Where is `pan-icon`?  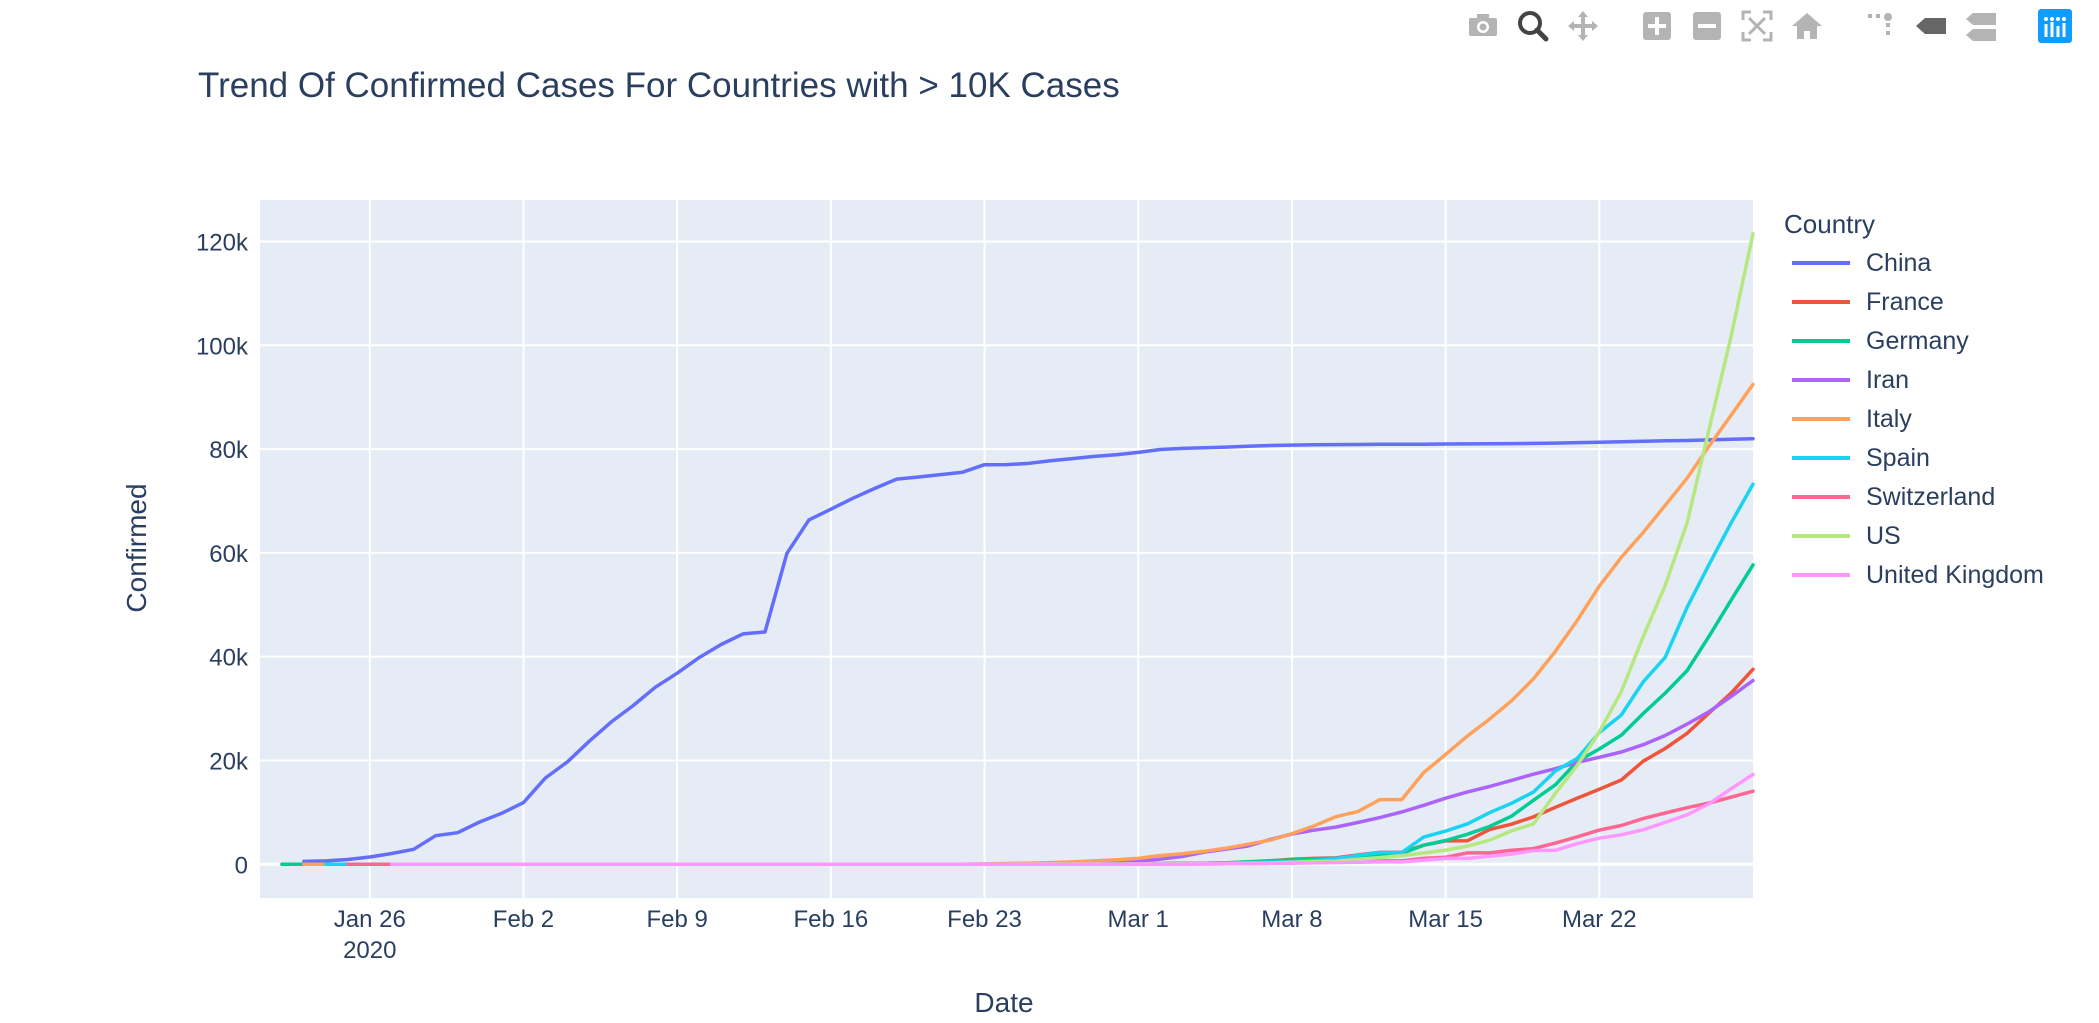
pan-icon is located at coordinates (1583, 26).